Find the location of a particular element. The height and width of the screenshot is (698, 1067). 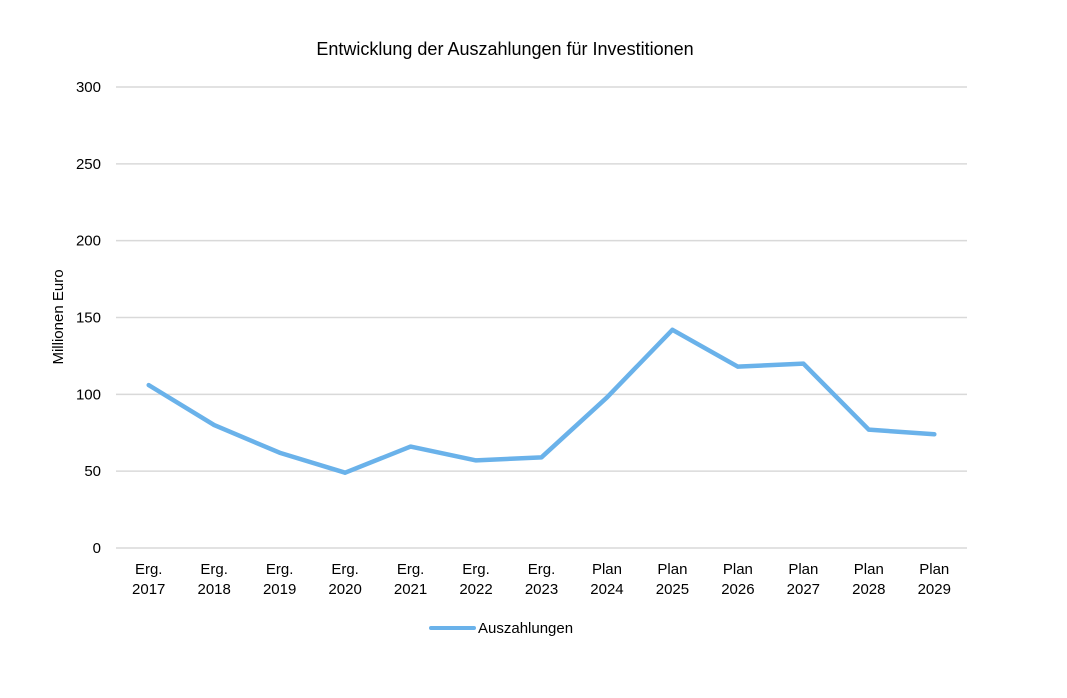

x-tick-label: Erg. 2019 is located at coordinates (279, 579).